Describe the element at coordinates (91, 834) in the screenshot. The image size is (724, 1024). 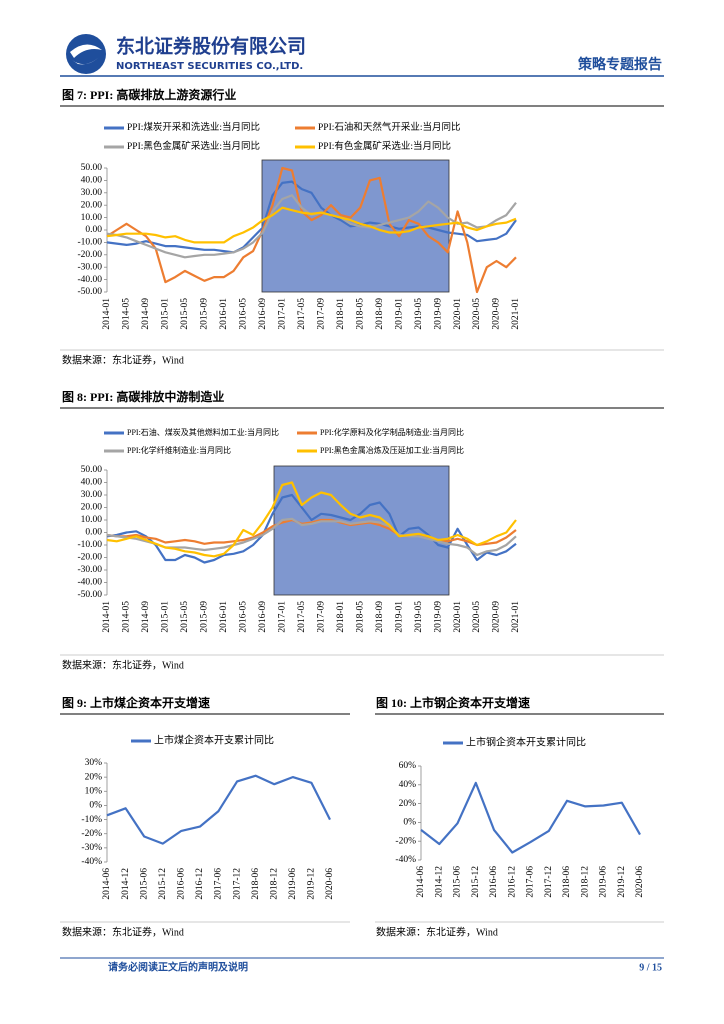
I see `y-tick-label: -20%` at that location.